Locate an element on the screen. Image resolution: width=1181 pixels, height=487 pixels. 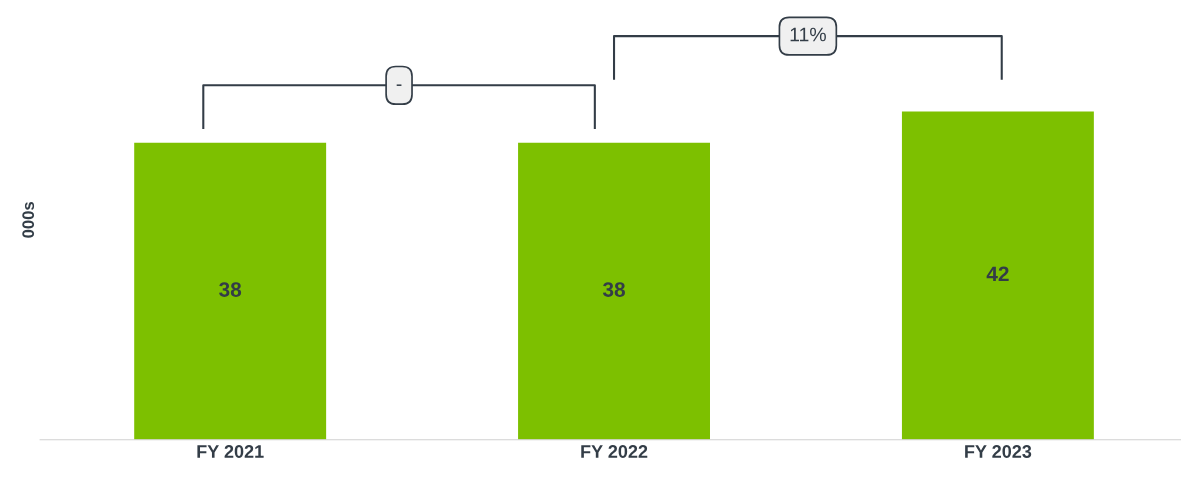
x-tick-label: FY 2023 is located at coordinates (998, 451).